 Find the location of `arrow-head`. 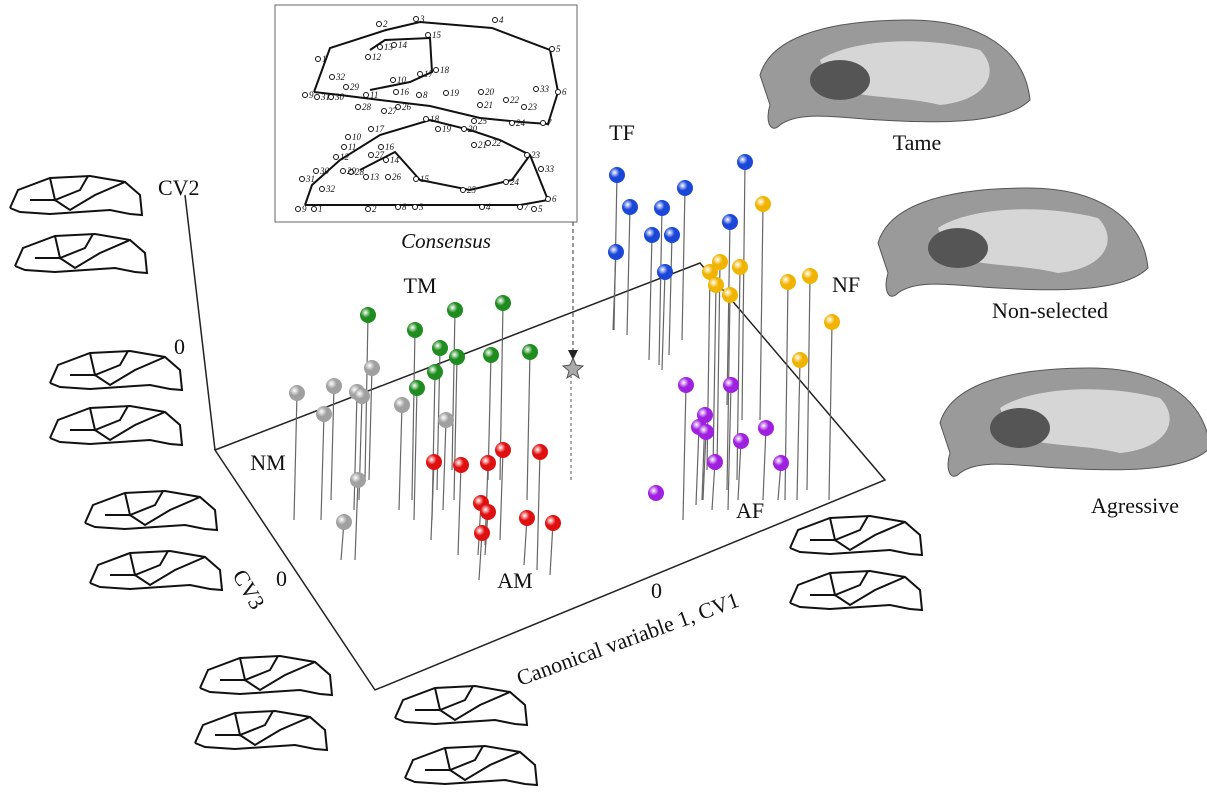

arrow-head is located at coordinates (573, 355).